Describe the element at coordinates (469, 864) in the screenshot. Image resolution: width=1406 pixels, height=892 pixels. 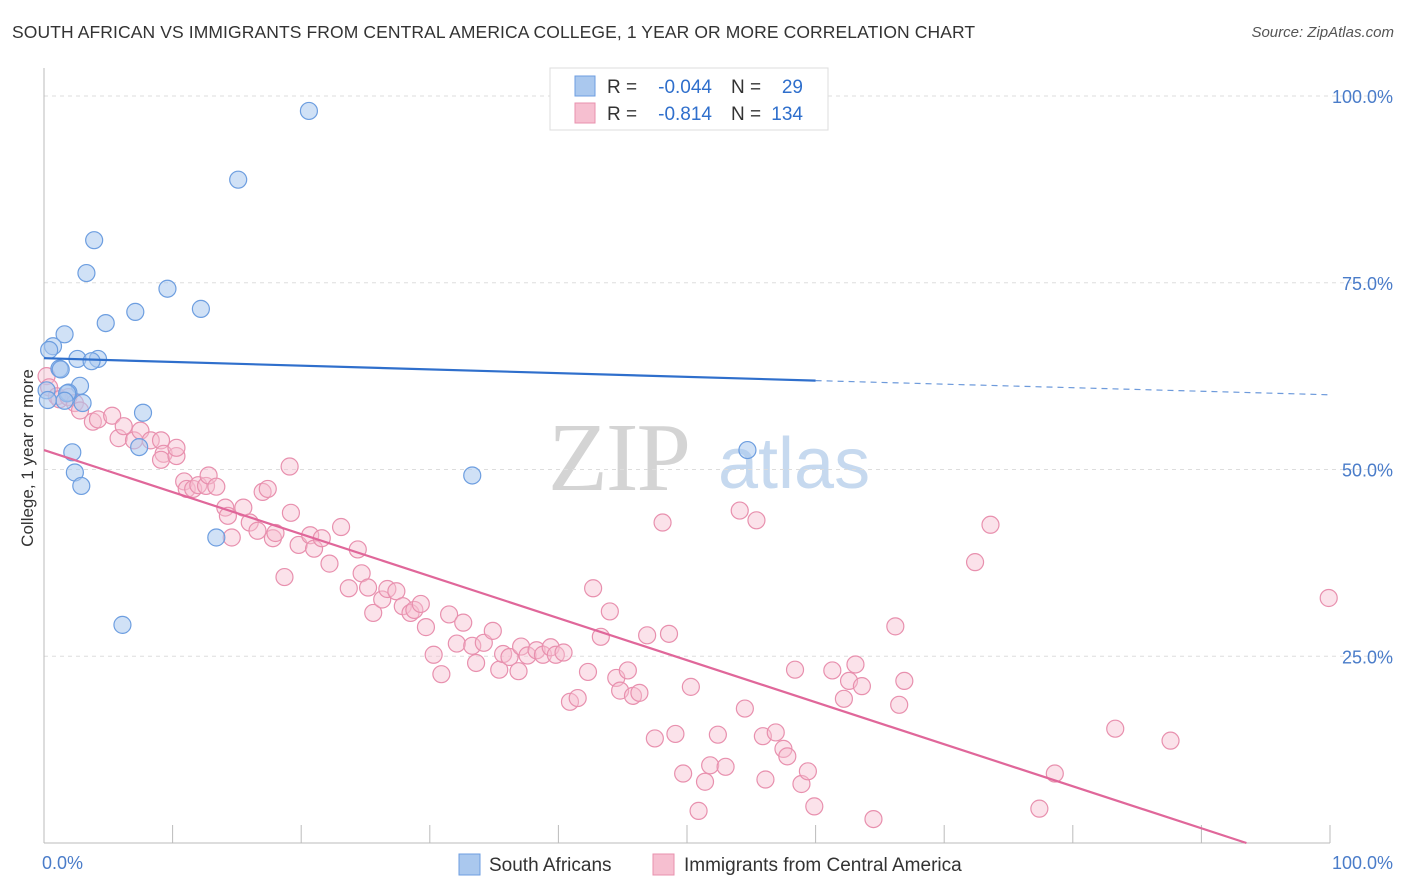
I see `legend-bottom-swatch-blue` at that location.